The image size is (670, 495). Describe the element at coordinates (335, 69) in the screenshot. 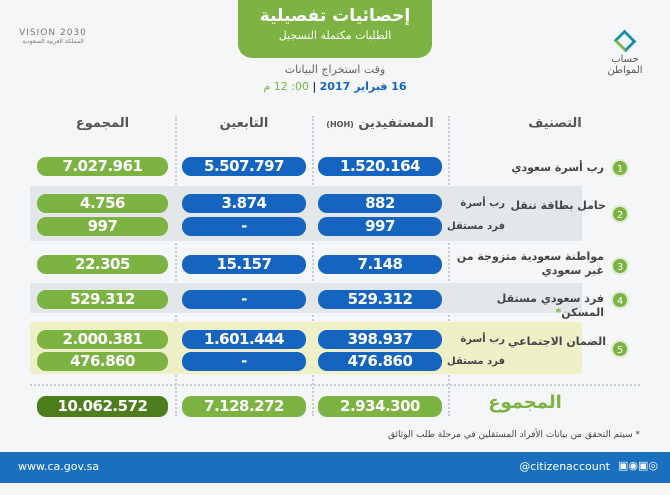

I see `extraction-time-label: وقت استخراج البيانات` at that location.